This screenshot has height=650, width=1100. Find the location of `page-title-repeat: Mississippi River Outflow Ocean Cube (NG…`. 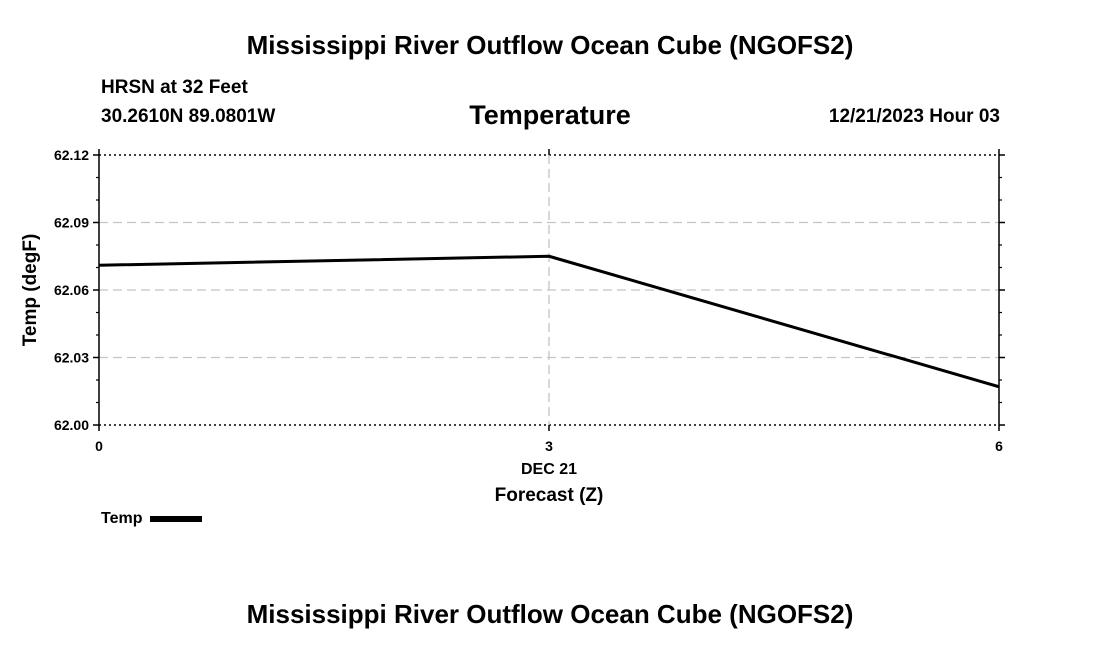

page-title-repeat: Mississippi River Outflow Ocean Cube (NG… is located at coordinates (550, 614).